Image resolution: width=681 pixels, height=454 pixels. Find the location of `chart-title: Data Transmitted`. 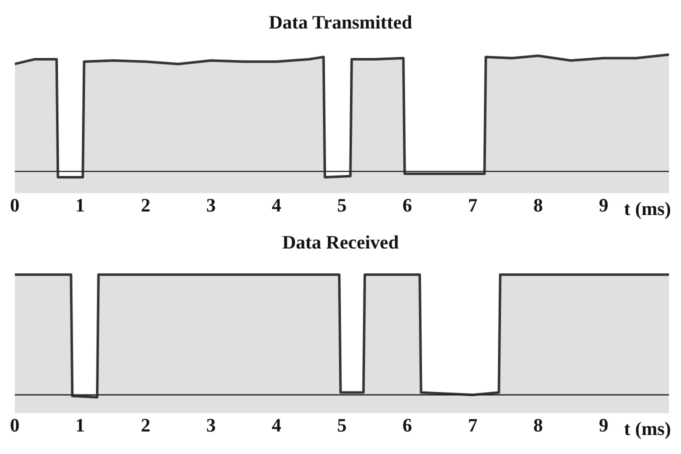

chart-title: Data Transmitted is located at coordinates (340, 23).